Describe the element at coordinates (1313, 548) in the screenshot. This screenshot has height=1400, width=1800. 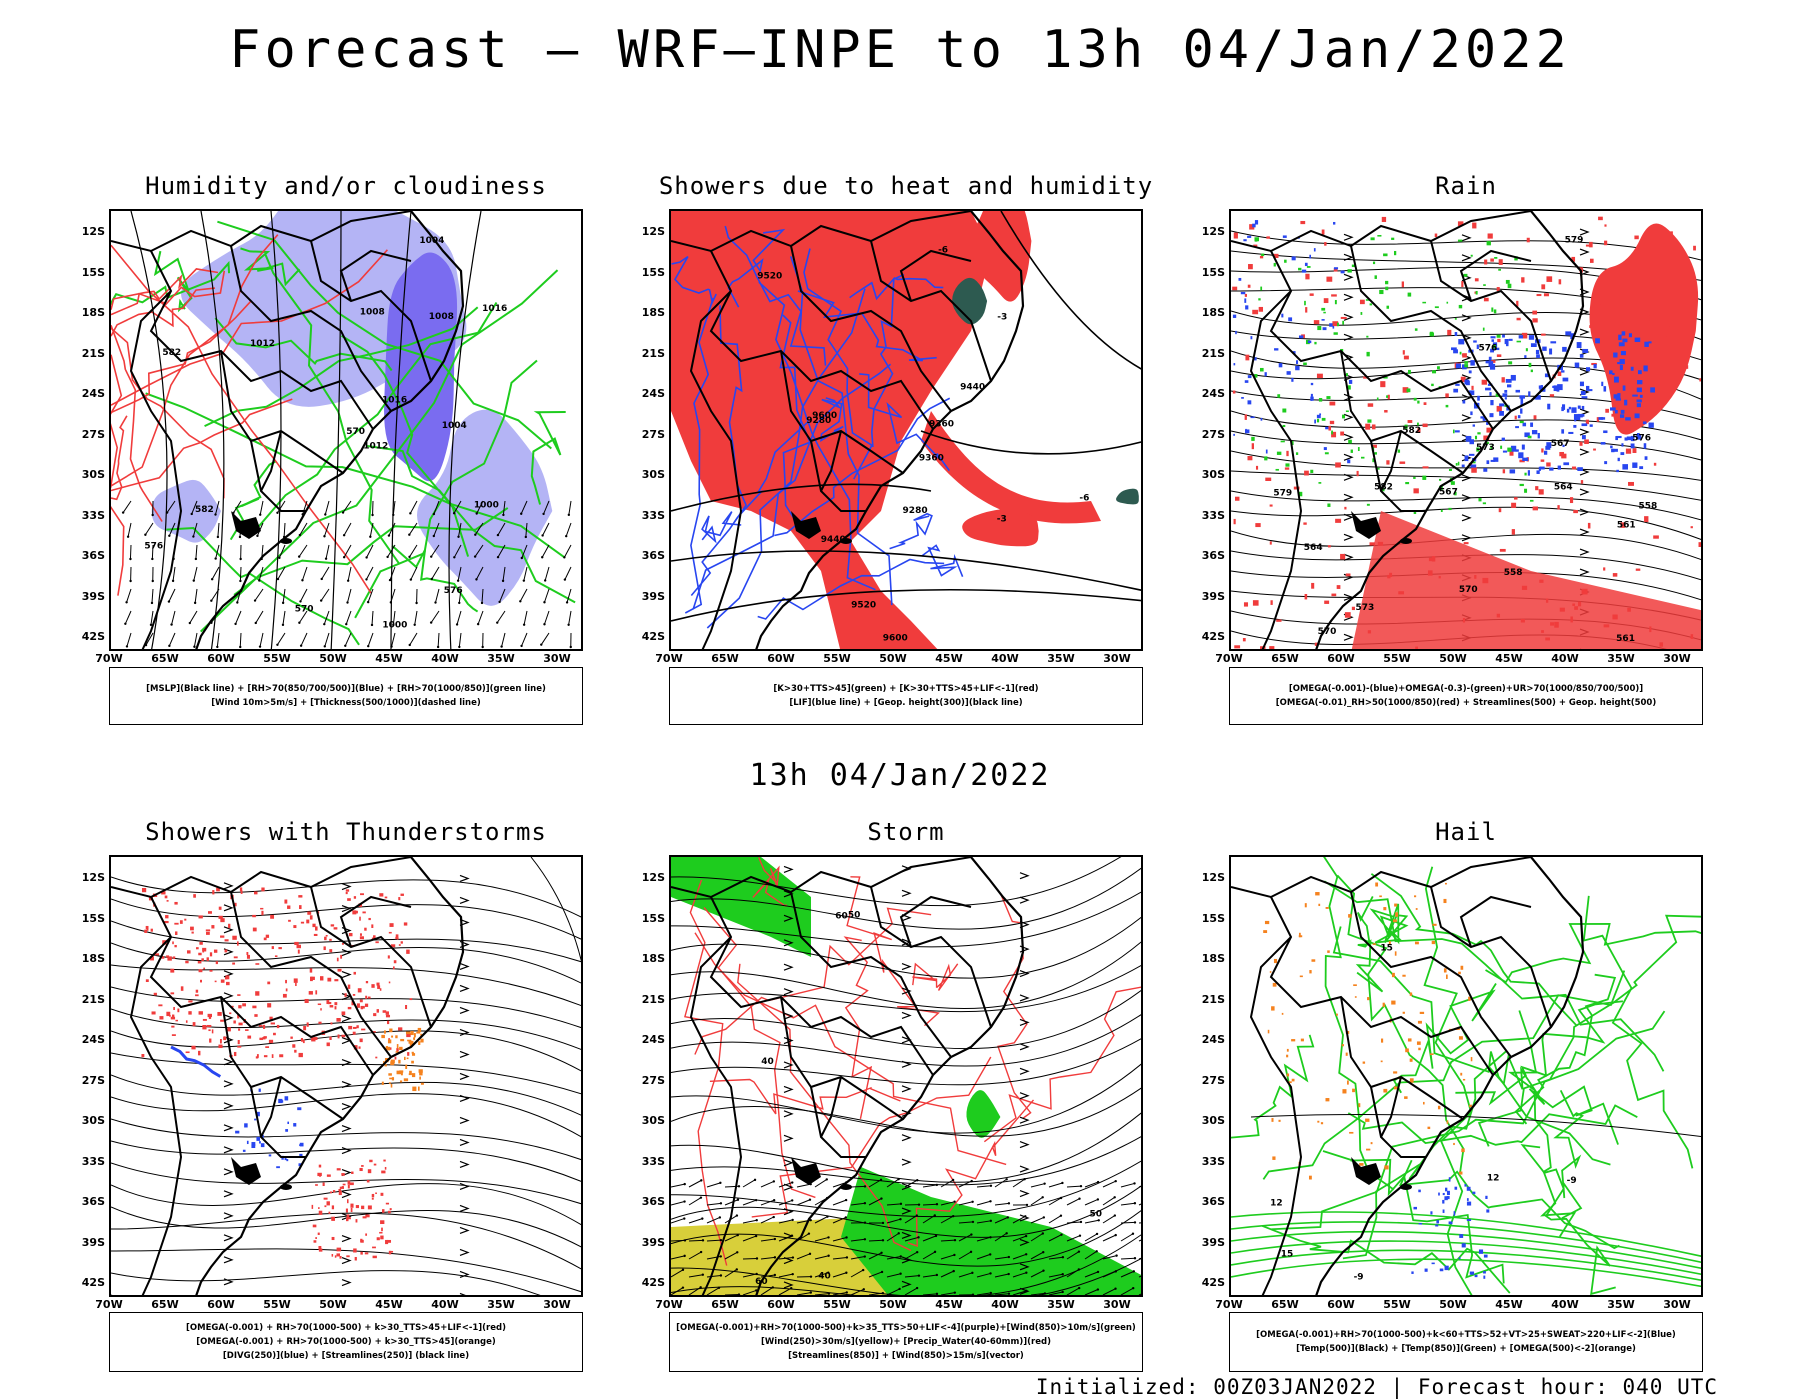
I see `svg-text: 564` at that location.